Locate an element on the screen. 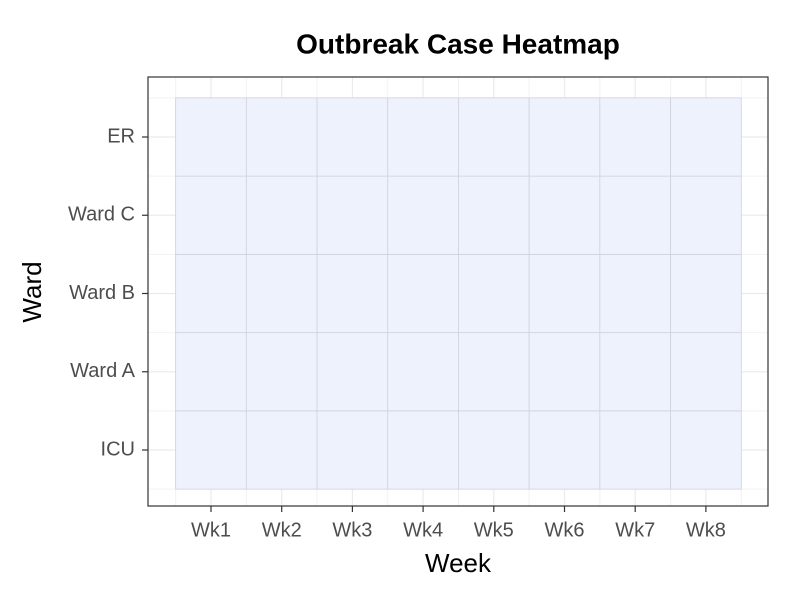 The image size is (800, 600). x-tick-label: Wk1 is located at coordinates (211, 530).